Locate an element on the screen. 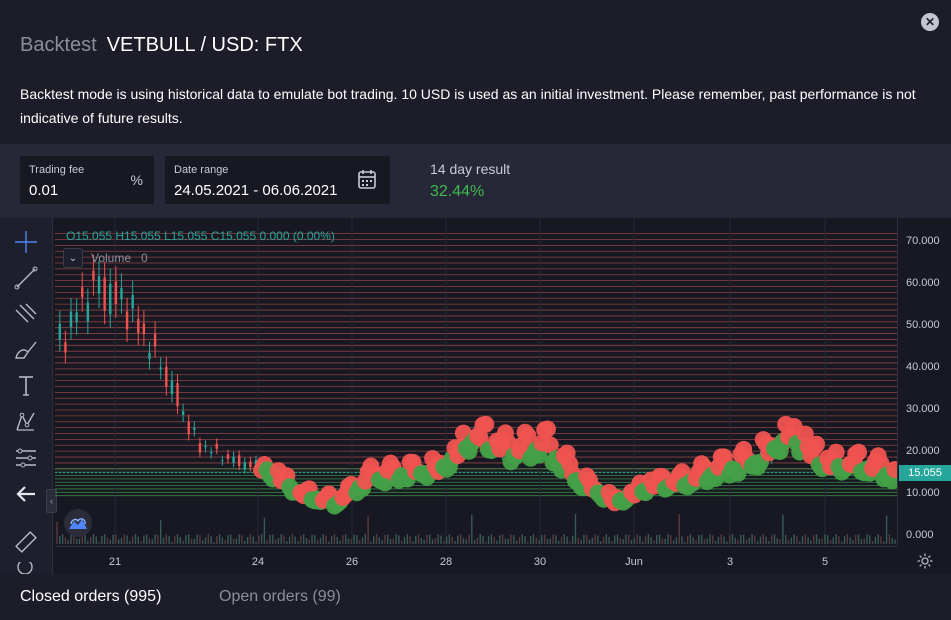 The width and height of the screenshot is (951, 620). buy-order-marker is located at coordinates (738, 473).